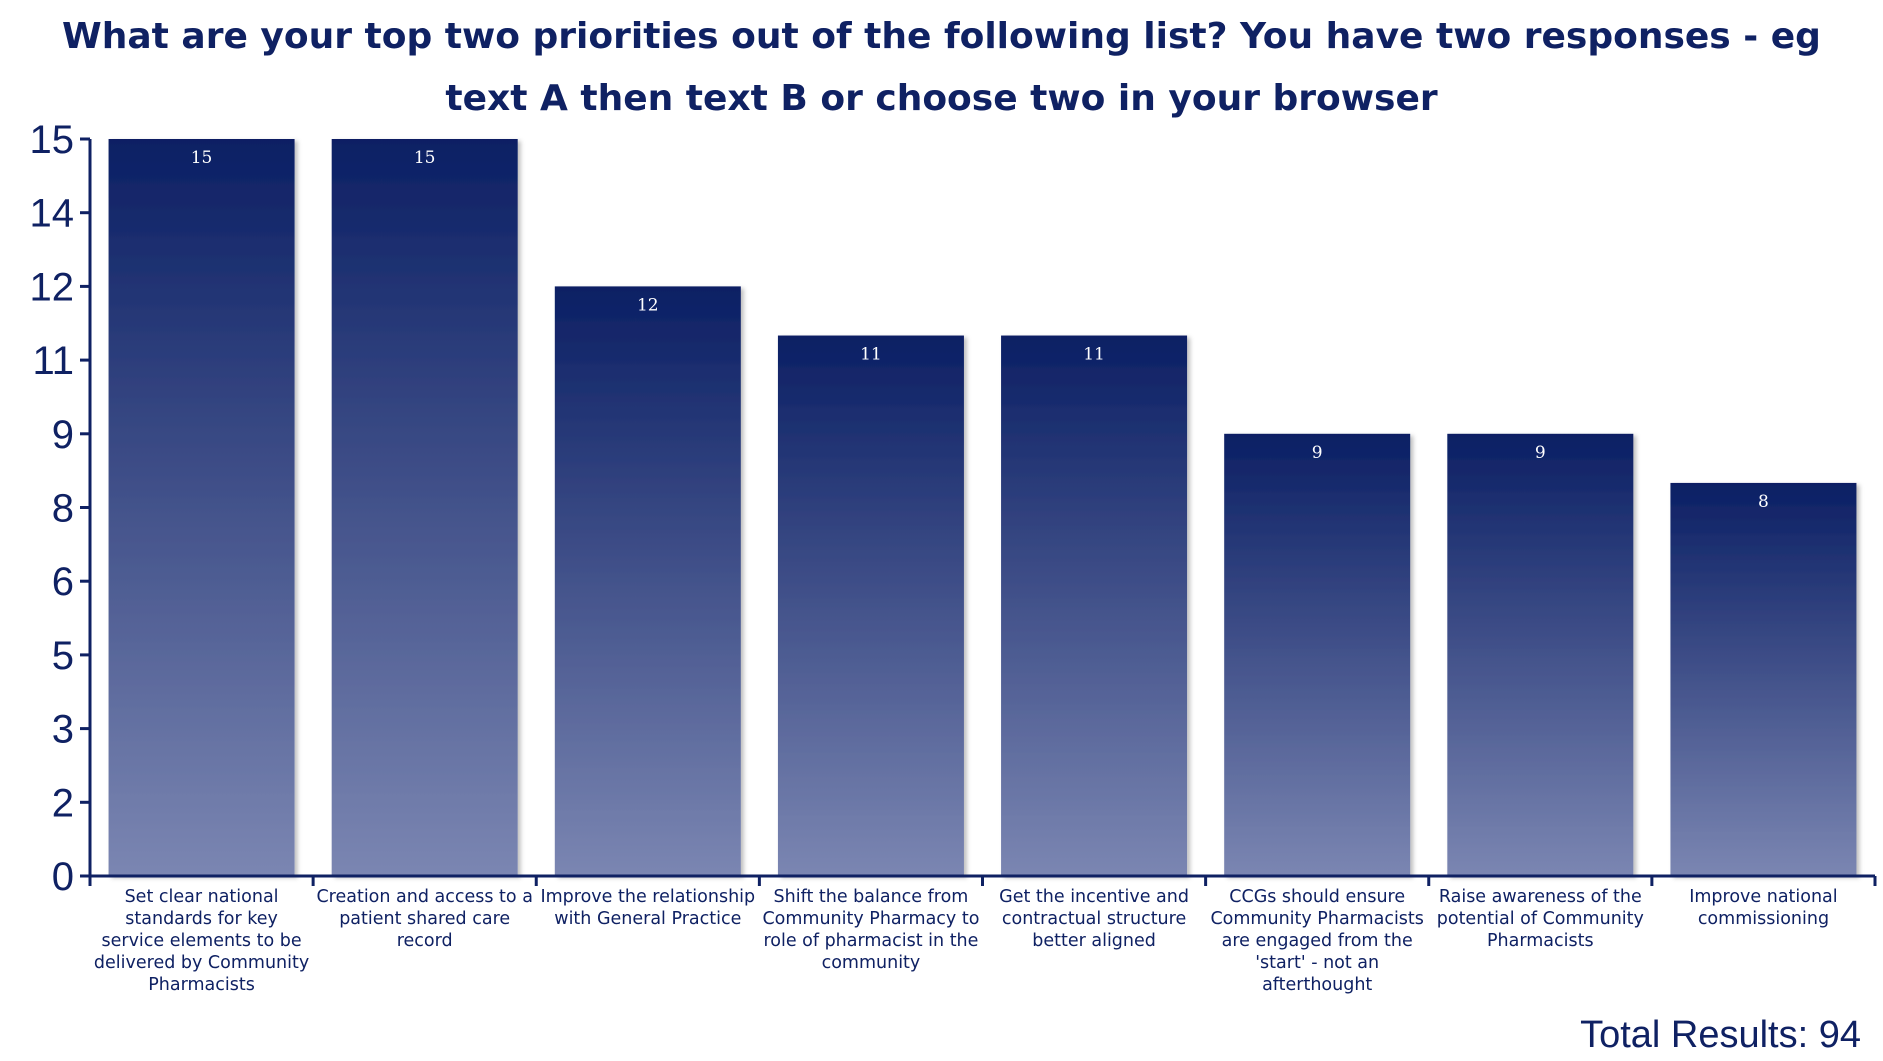  Describe the element at coordinates (63, 730) in the screenshot. I see `y-tick-label-3: 3` at that location.